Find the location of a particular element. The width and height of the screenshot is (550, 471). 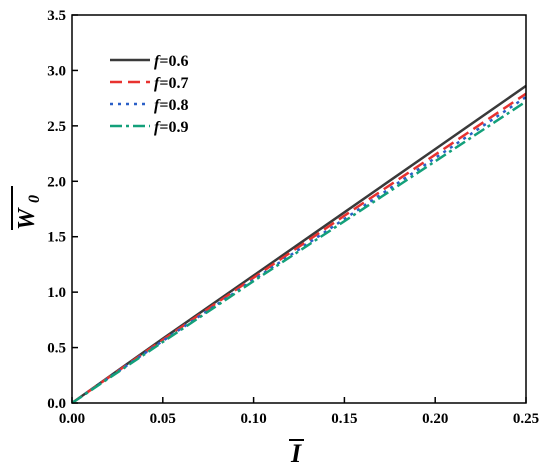

y-tick-label: 3.5 is located at coordinates (56, 16).